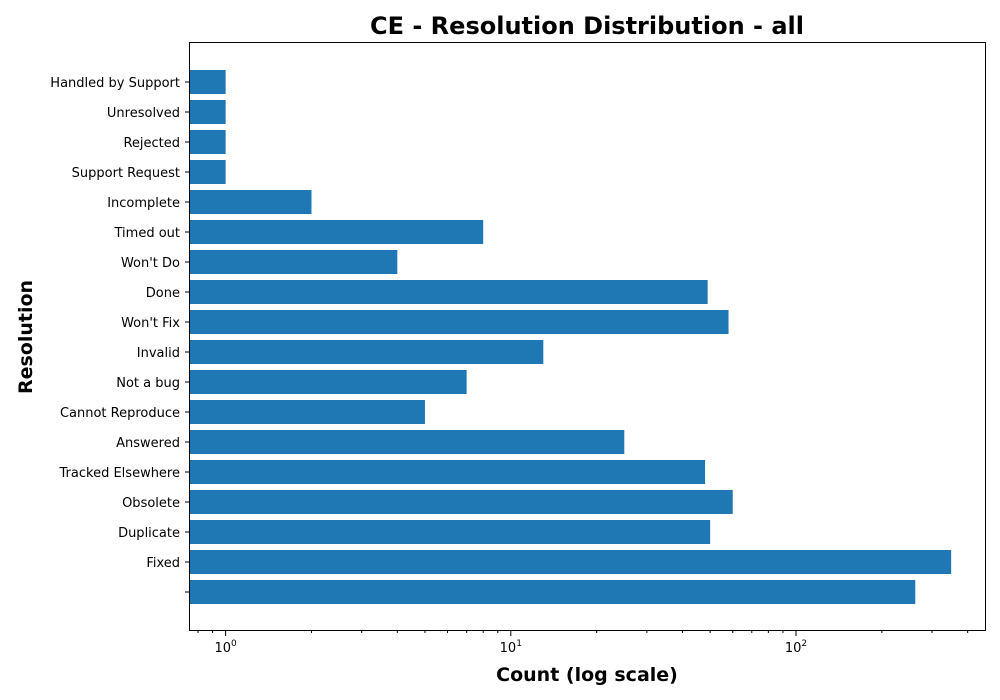 This screenshot has height=700, width=1000. Describe the element at coordinates (150, 323) in the screenshot. I see `y-tick-label: Won't Fix` at that location.